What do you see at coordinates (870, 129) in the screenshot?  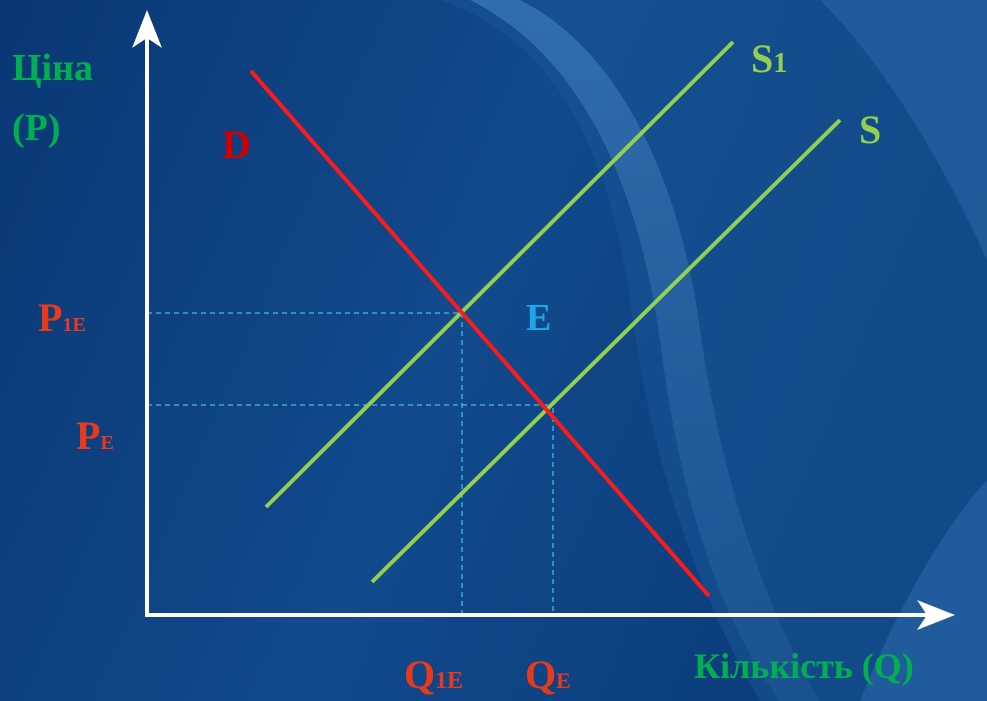 I see `supply-curve-label: S` at bounding box center [870, 129].